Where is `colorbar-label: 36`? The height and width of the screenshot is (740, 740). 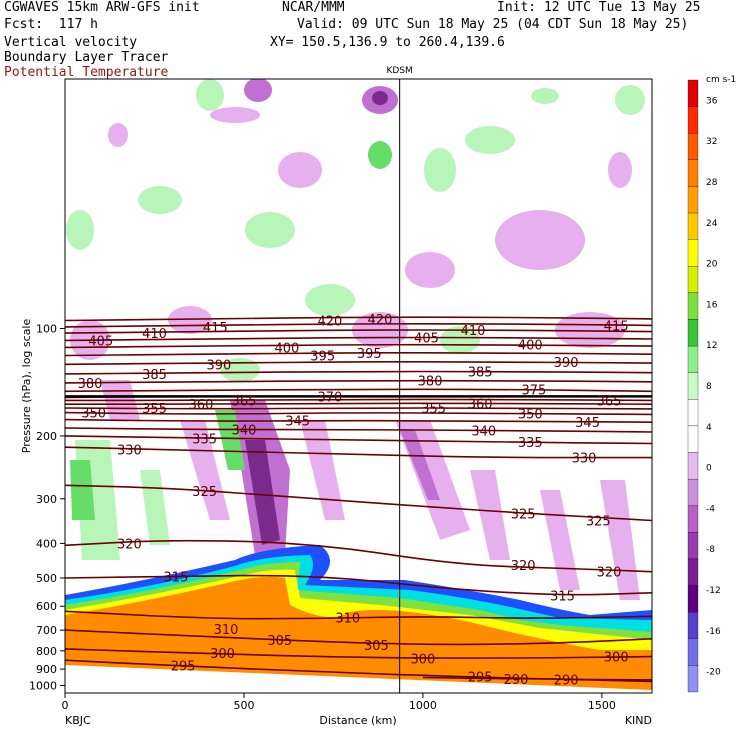 colorbar-label: 36 is located at coordinates (712, 101).